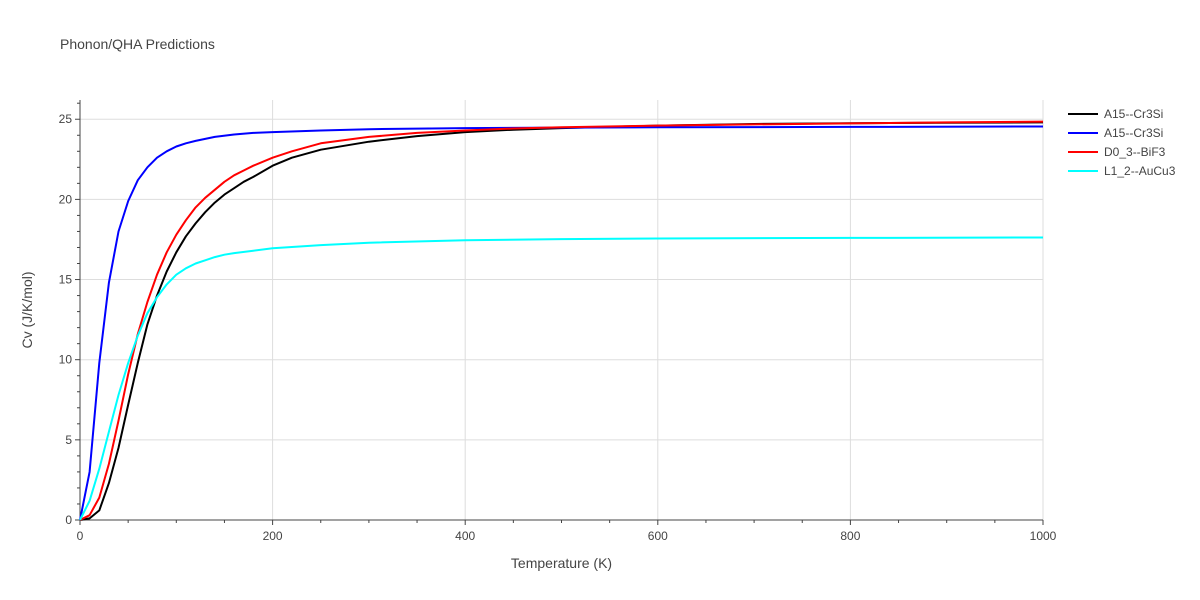 The width and height of the screenshot is (1200, 600). What do you see at coordinates (1135, 152) in the screenshot?
I see `legend-entry-label: D0_3--BiF3` at bounding box center [1135, 152].